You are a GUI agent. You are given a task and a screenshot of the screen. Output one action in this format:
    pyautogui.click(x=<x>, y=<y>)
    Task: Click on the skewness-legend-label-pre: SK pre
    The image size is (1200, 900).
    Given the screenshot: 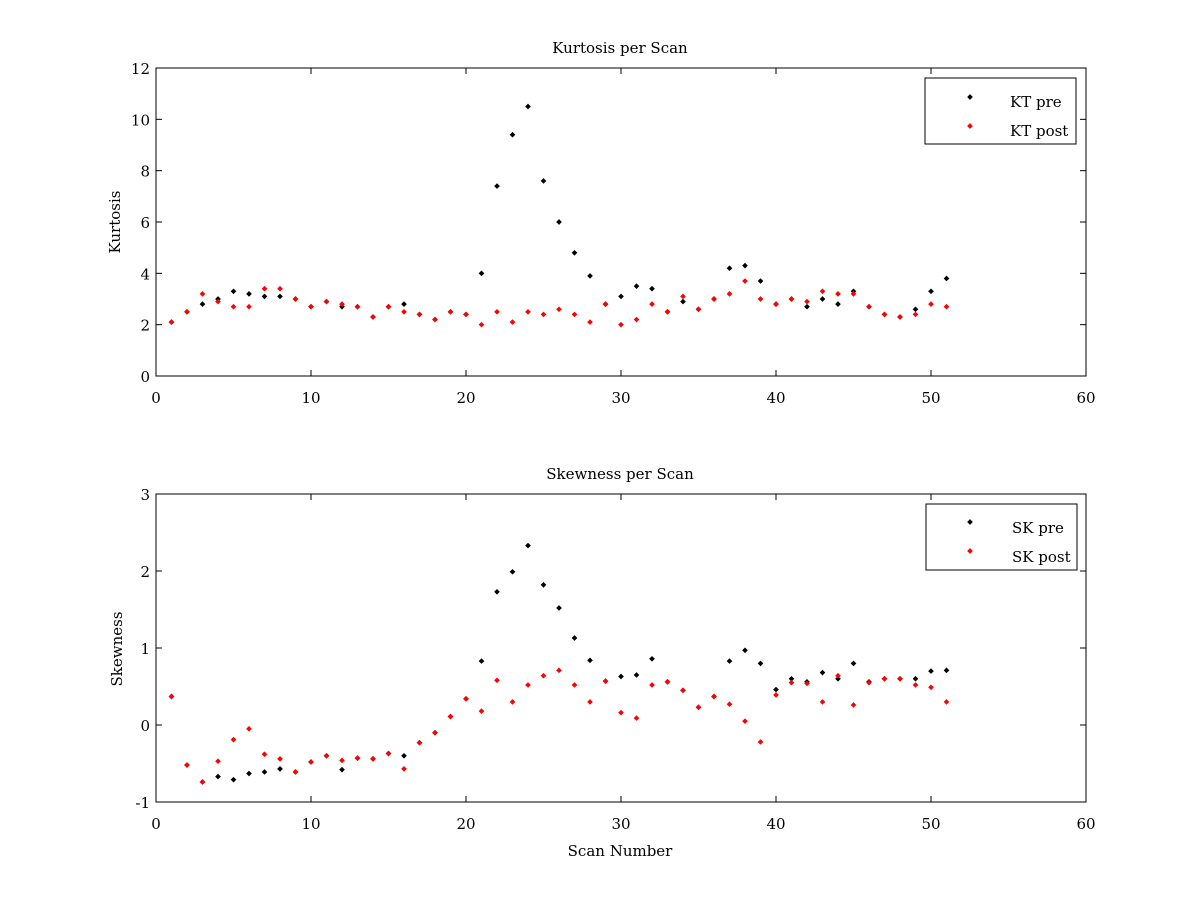 What is the action you would take?
    pyautogui.click(x=1038, y=528)
    